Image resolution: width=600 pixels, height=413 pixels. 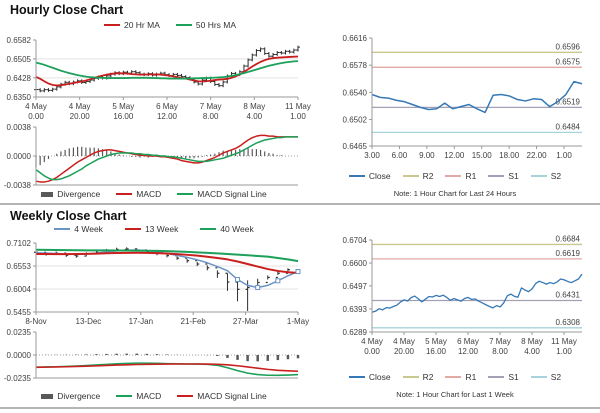 What do you see at coordinates (237, 229) in the screenshot?
I see `legend-label: 40 Week` at bounding box center [237, 229].